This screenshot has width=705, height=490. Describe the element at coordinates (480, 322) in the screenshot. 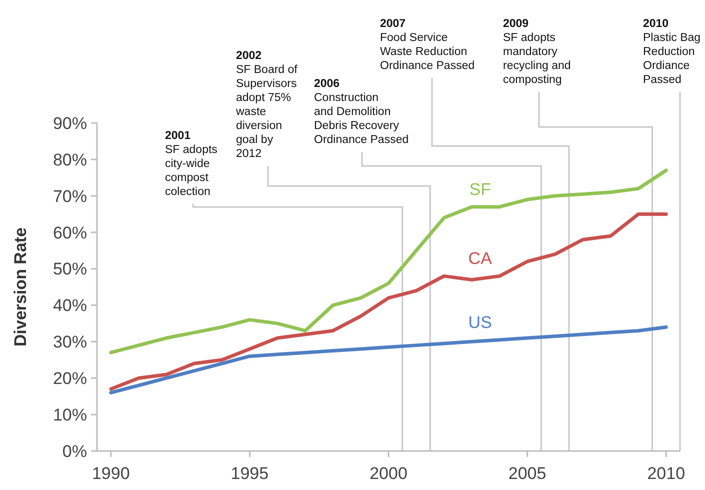

I see `series-label: US` at that location.